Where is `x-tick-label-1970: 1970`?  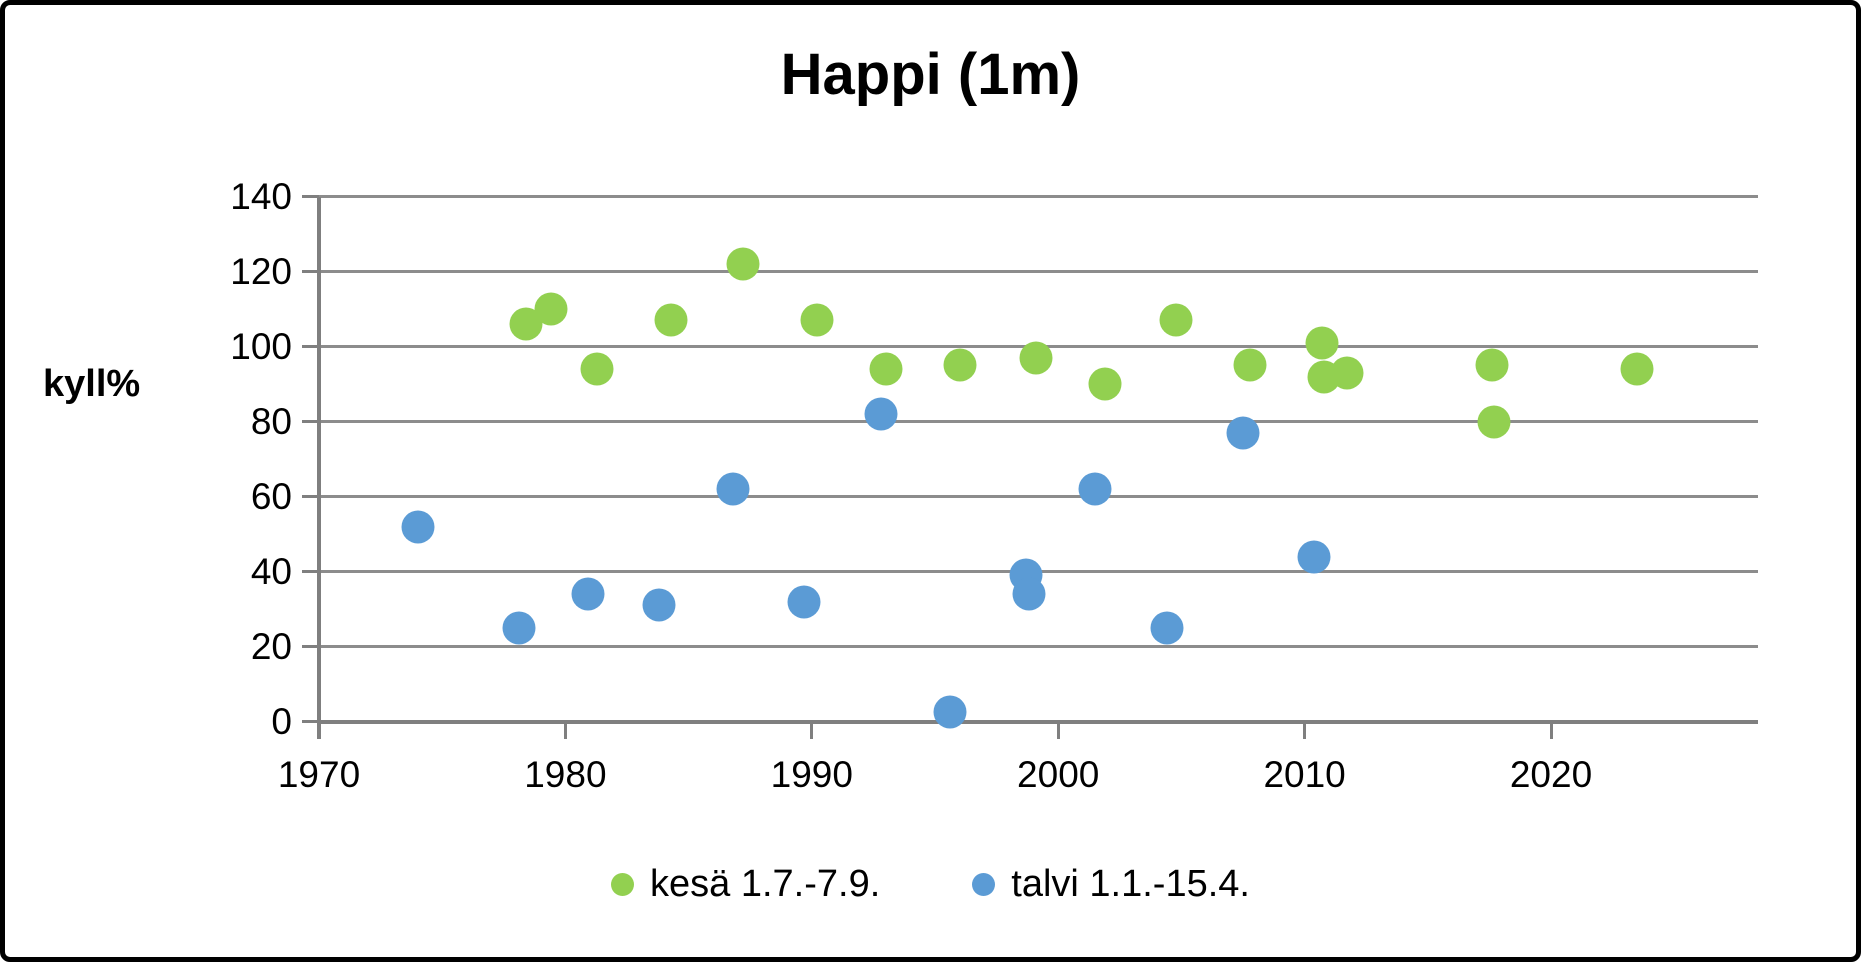 x-tick-label-1970: 1970 is located at coordinates (319, 774).